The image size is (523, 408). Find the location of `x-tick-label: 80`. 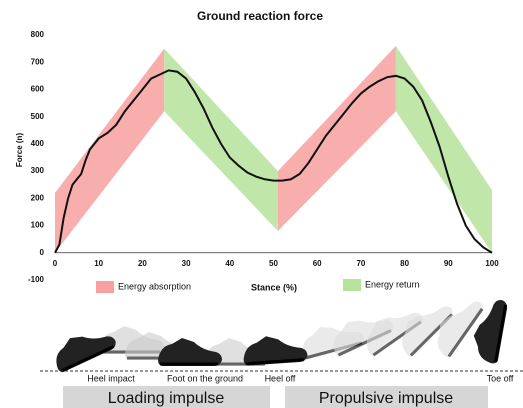

x-tick-label: 80 is located at coordinates (404, 263).